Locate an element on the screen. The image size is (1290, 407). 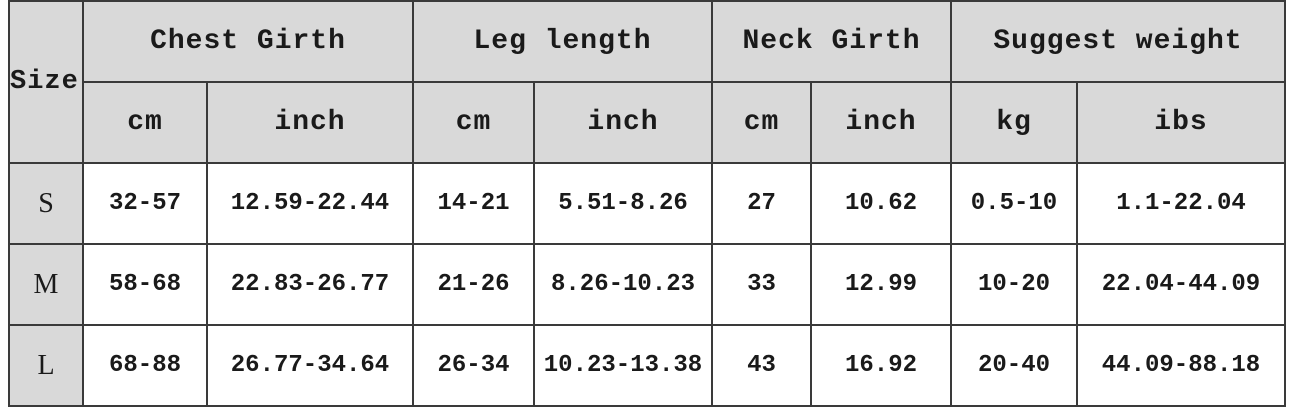
size-header: Size is located at coordinates (46, 82).